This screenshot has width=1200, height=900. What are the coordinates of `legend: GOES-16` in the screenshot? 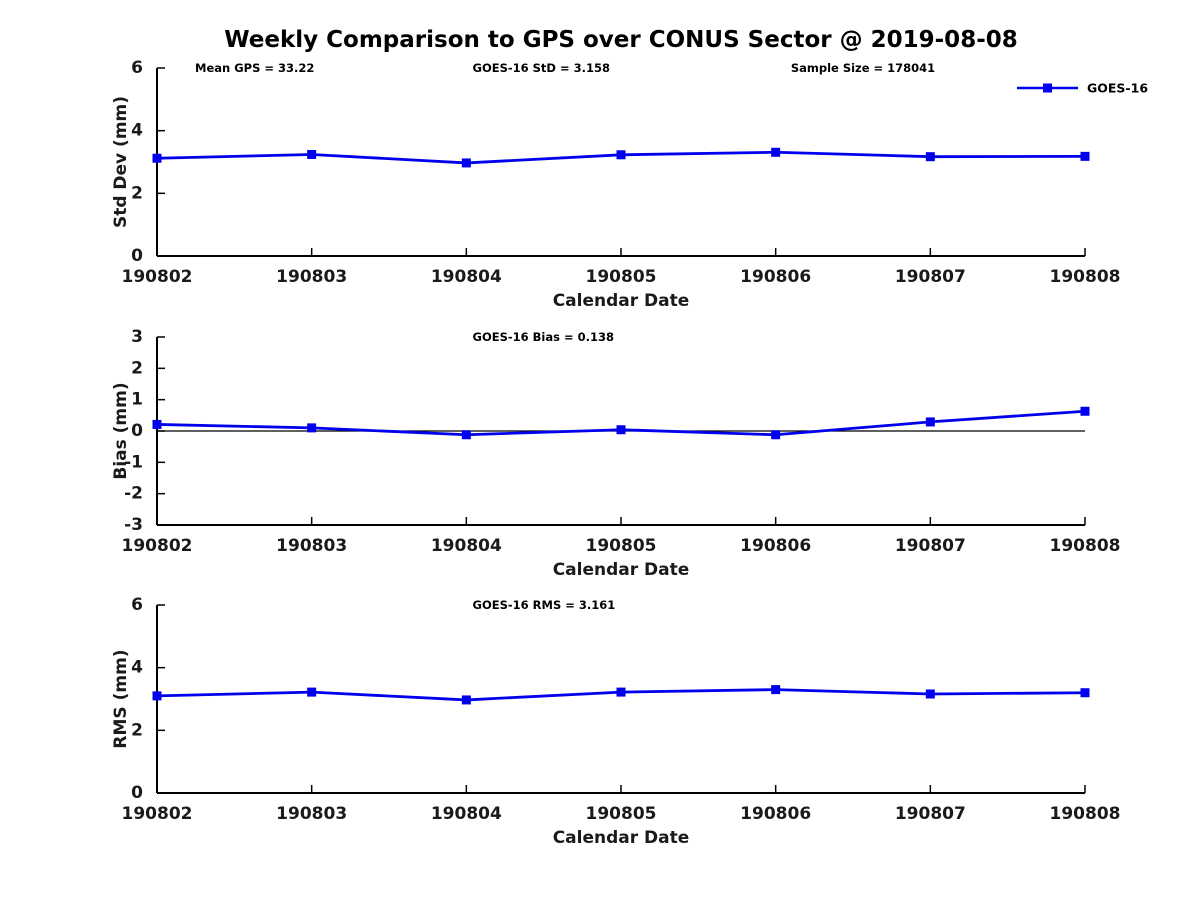 It's located at (1082, 88).